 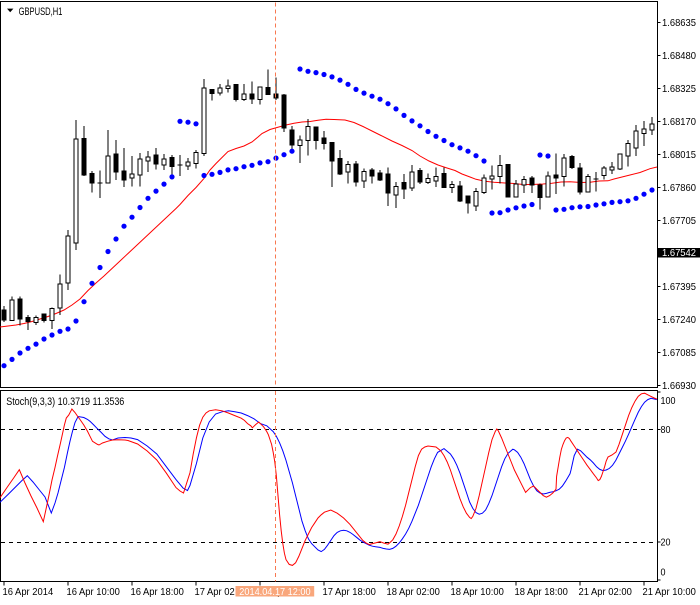 I want to click on svg-text: 1.68635, so click(x=679, y=23).